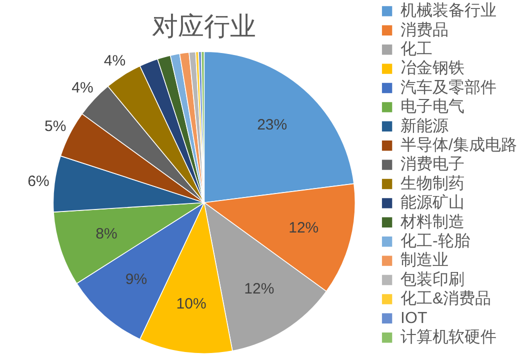  Describe the element at coordinates (432, 164) in the screenshot. I see `legend-label: 消费电子` at that location.